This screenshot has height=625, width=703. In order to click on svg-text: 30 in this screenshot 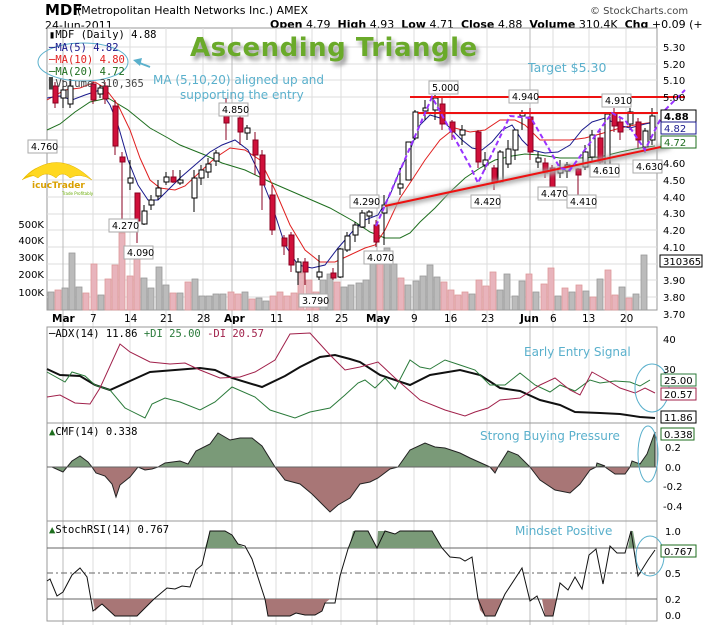, I will do `click(669, 370)`.